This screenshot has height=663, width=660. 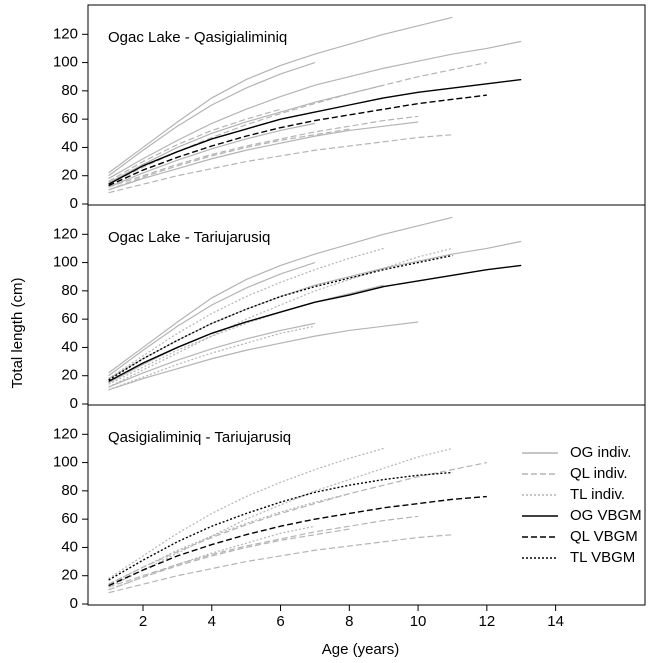 What do you see at coordinates (486, 621) in the screenshot?
I see `x-tick-label: 12` at bounding box center [486, 621].